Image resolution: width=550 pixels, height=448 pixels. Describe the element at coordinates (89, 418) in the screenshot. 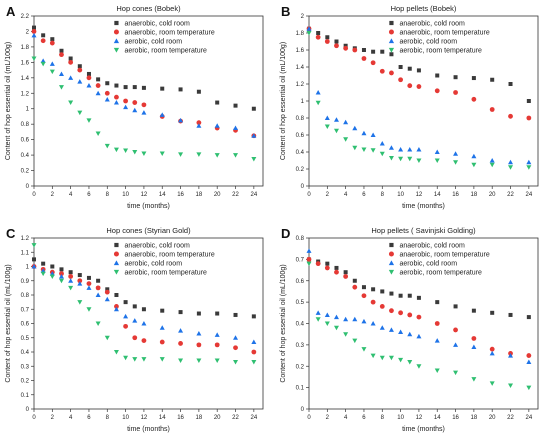

I see `x-tick-label: 6` at that location.